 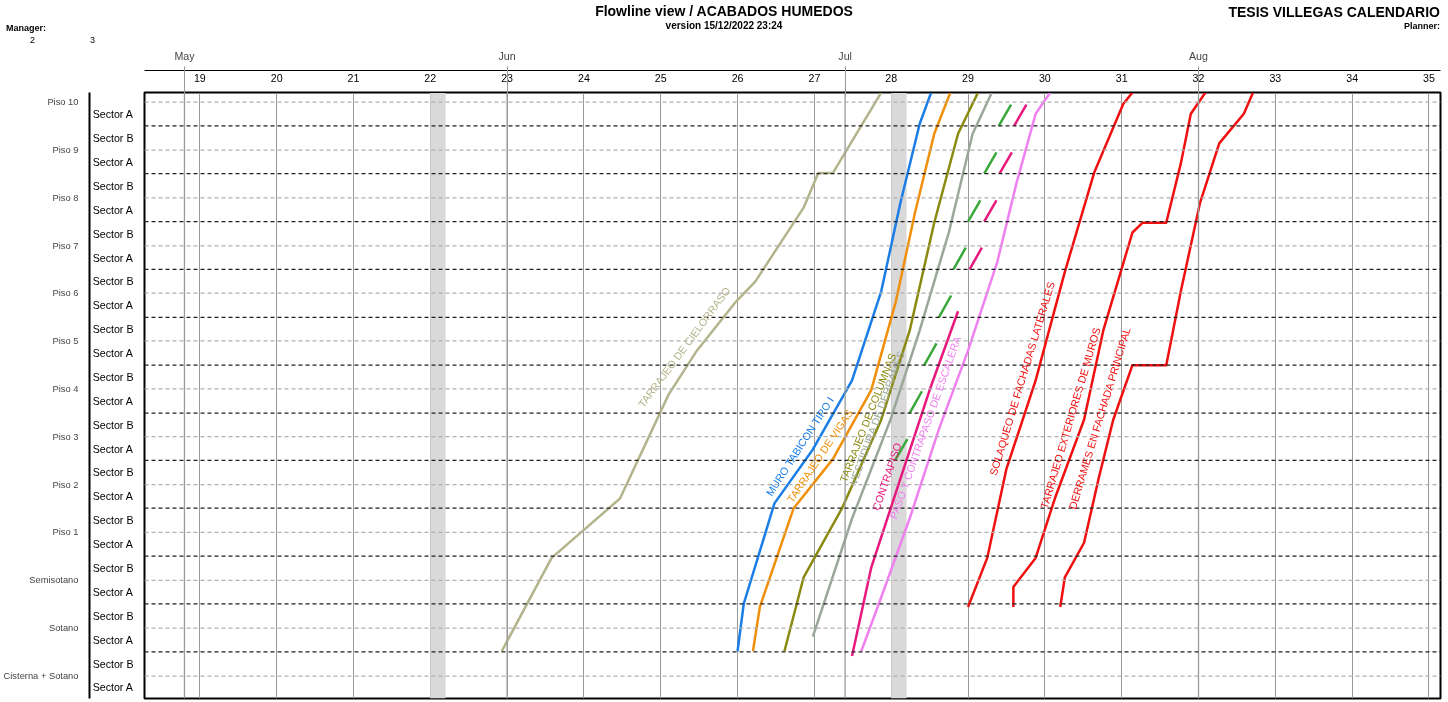 What do you see at coordinates (26, 28) in the screenshot?
I see `text: Manager:` at bounding box center [26, 28].